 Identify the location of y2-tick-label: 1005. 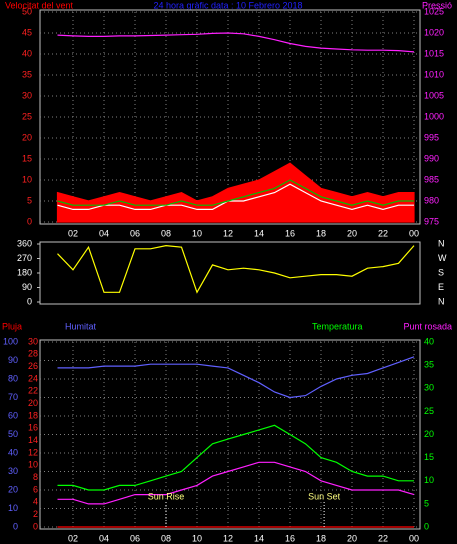
(434, 95).